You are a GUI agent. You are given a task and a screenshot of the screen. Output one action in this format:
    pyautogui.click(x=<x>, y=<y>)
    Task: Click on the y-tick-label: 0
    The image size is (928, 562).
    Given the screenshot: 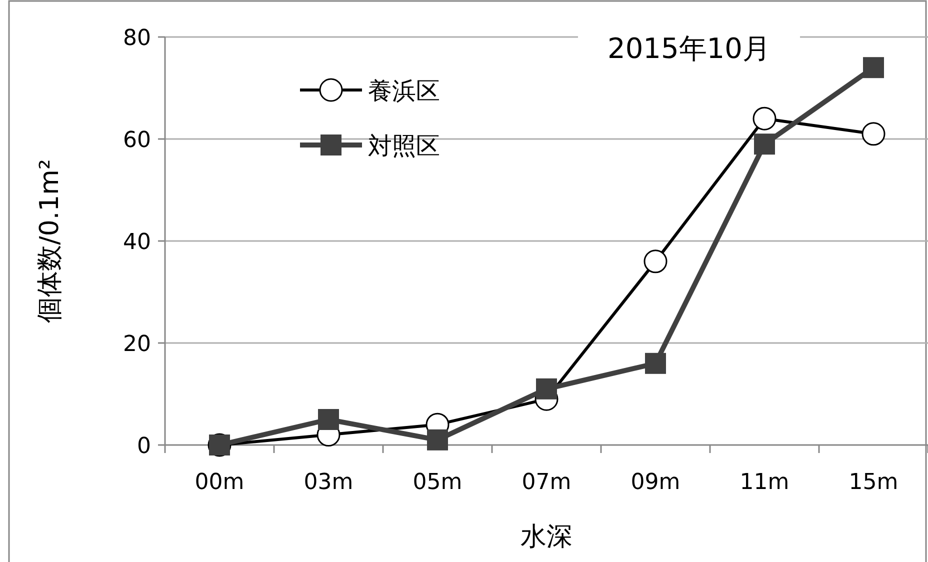 What is the action you would take?
    pyautogui.click(x=144, y=446)
    